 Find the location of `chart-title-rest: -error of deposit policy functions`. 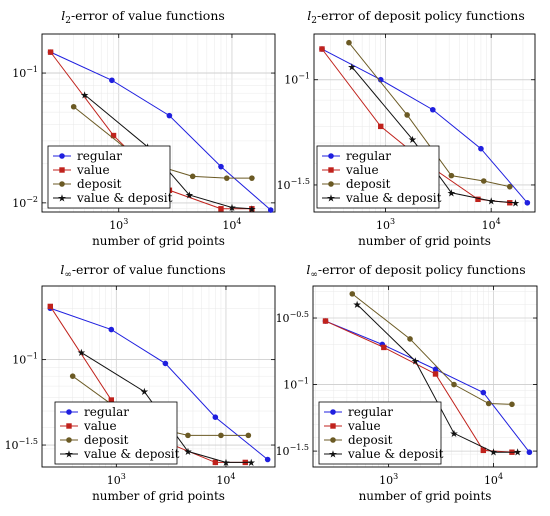

chart-title-rest: -error of deposit policy functions is located at coordinates (422, 269).